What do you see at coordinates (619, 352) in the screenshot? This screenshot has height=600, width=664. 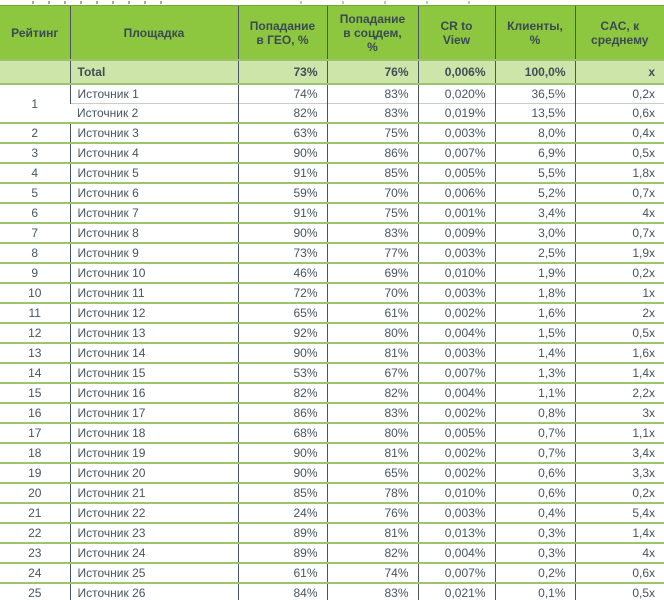 I see `cell-cac: 1,6x` at bounding box center [619, 352].